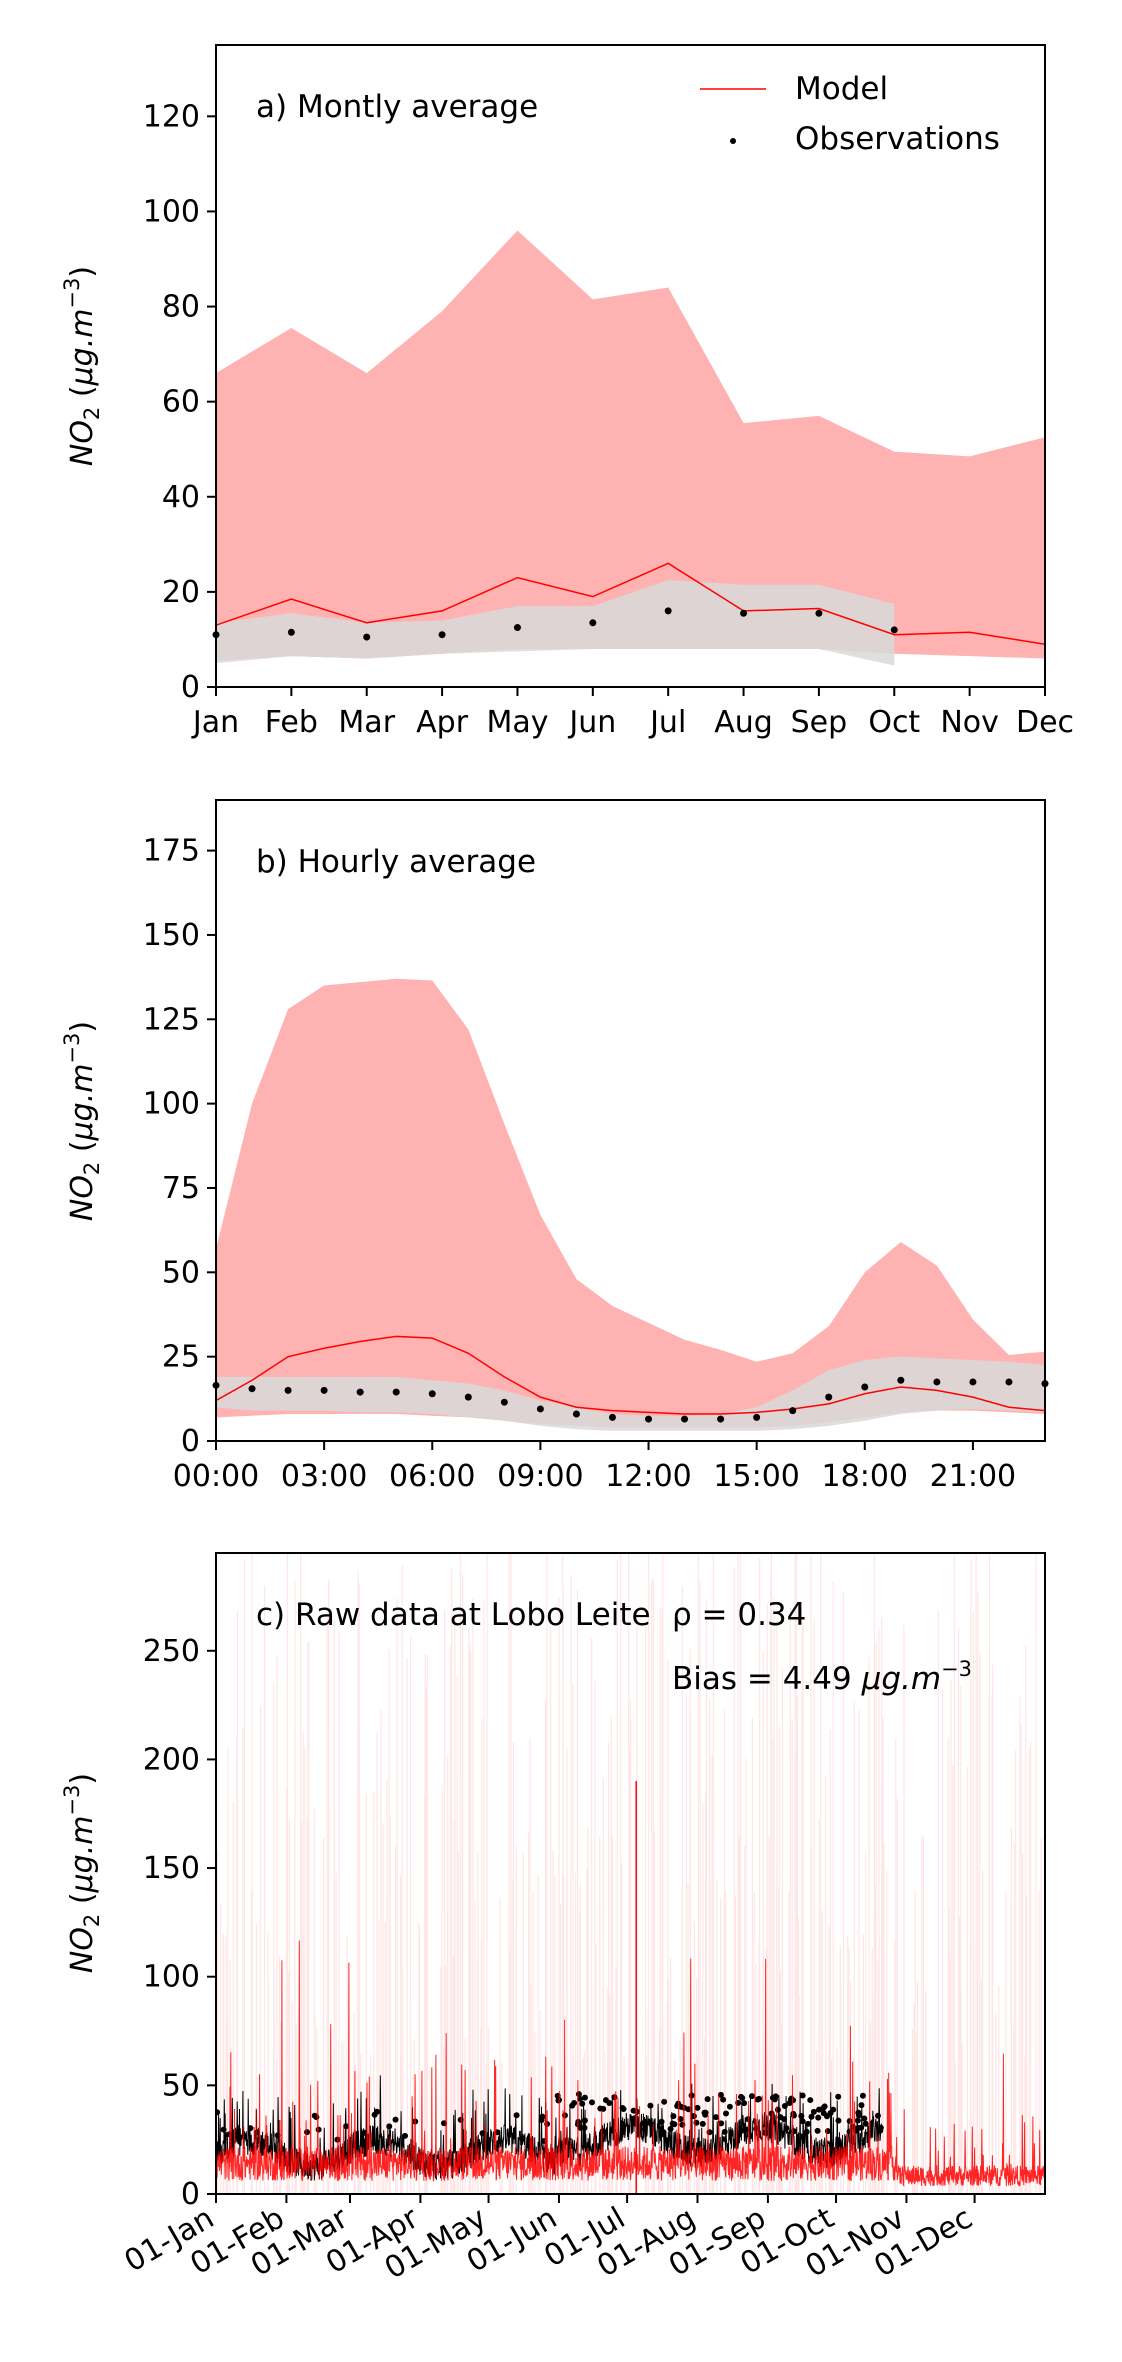 The height and width of the screenshot is (2362, 1122). I want to click on x-tick-label: 12:00, so click(648, 1476).